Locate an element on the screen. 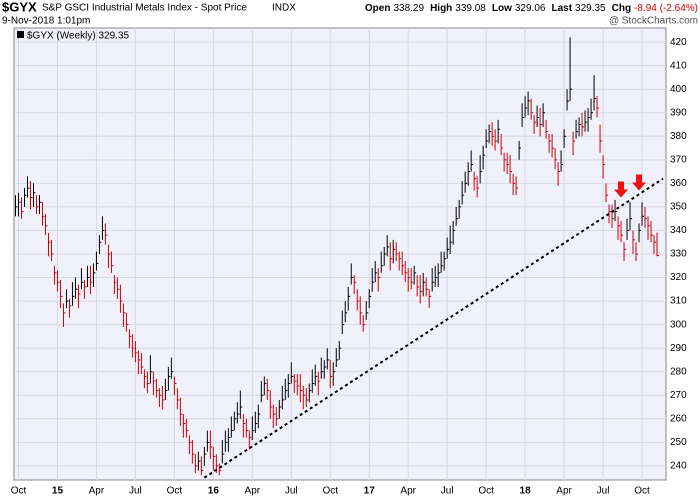 The image size is (700, 500). x-tick-label: 16 is located at coordinates (214, 491).